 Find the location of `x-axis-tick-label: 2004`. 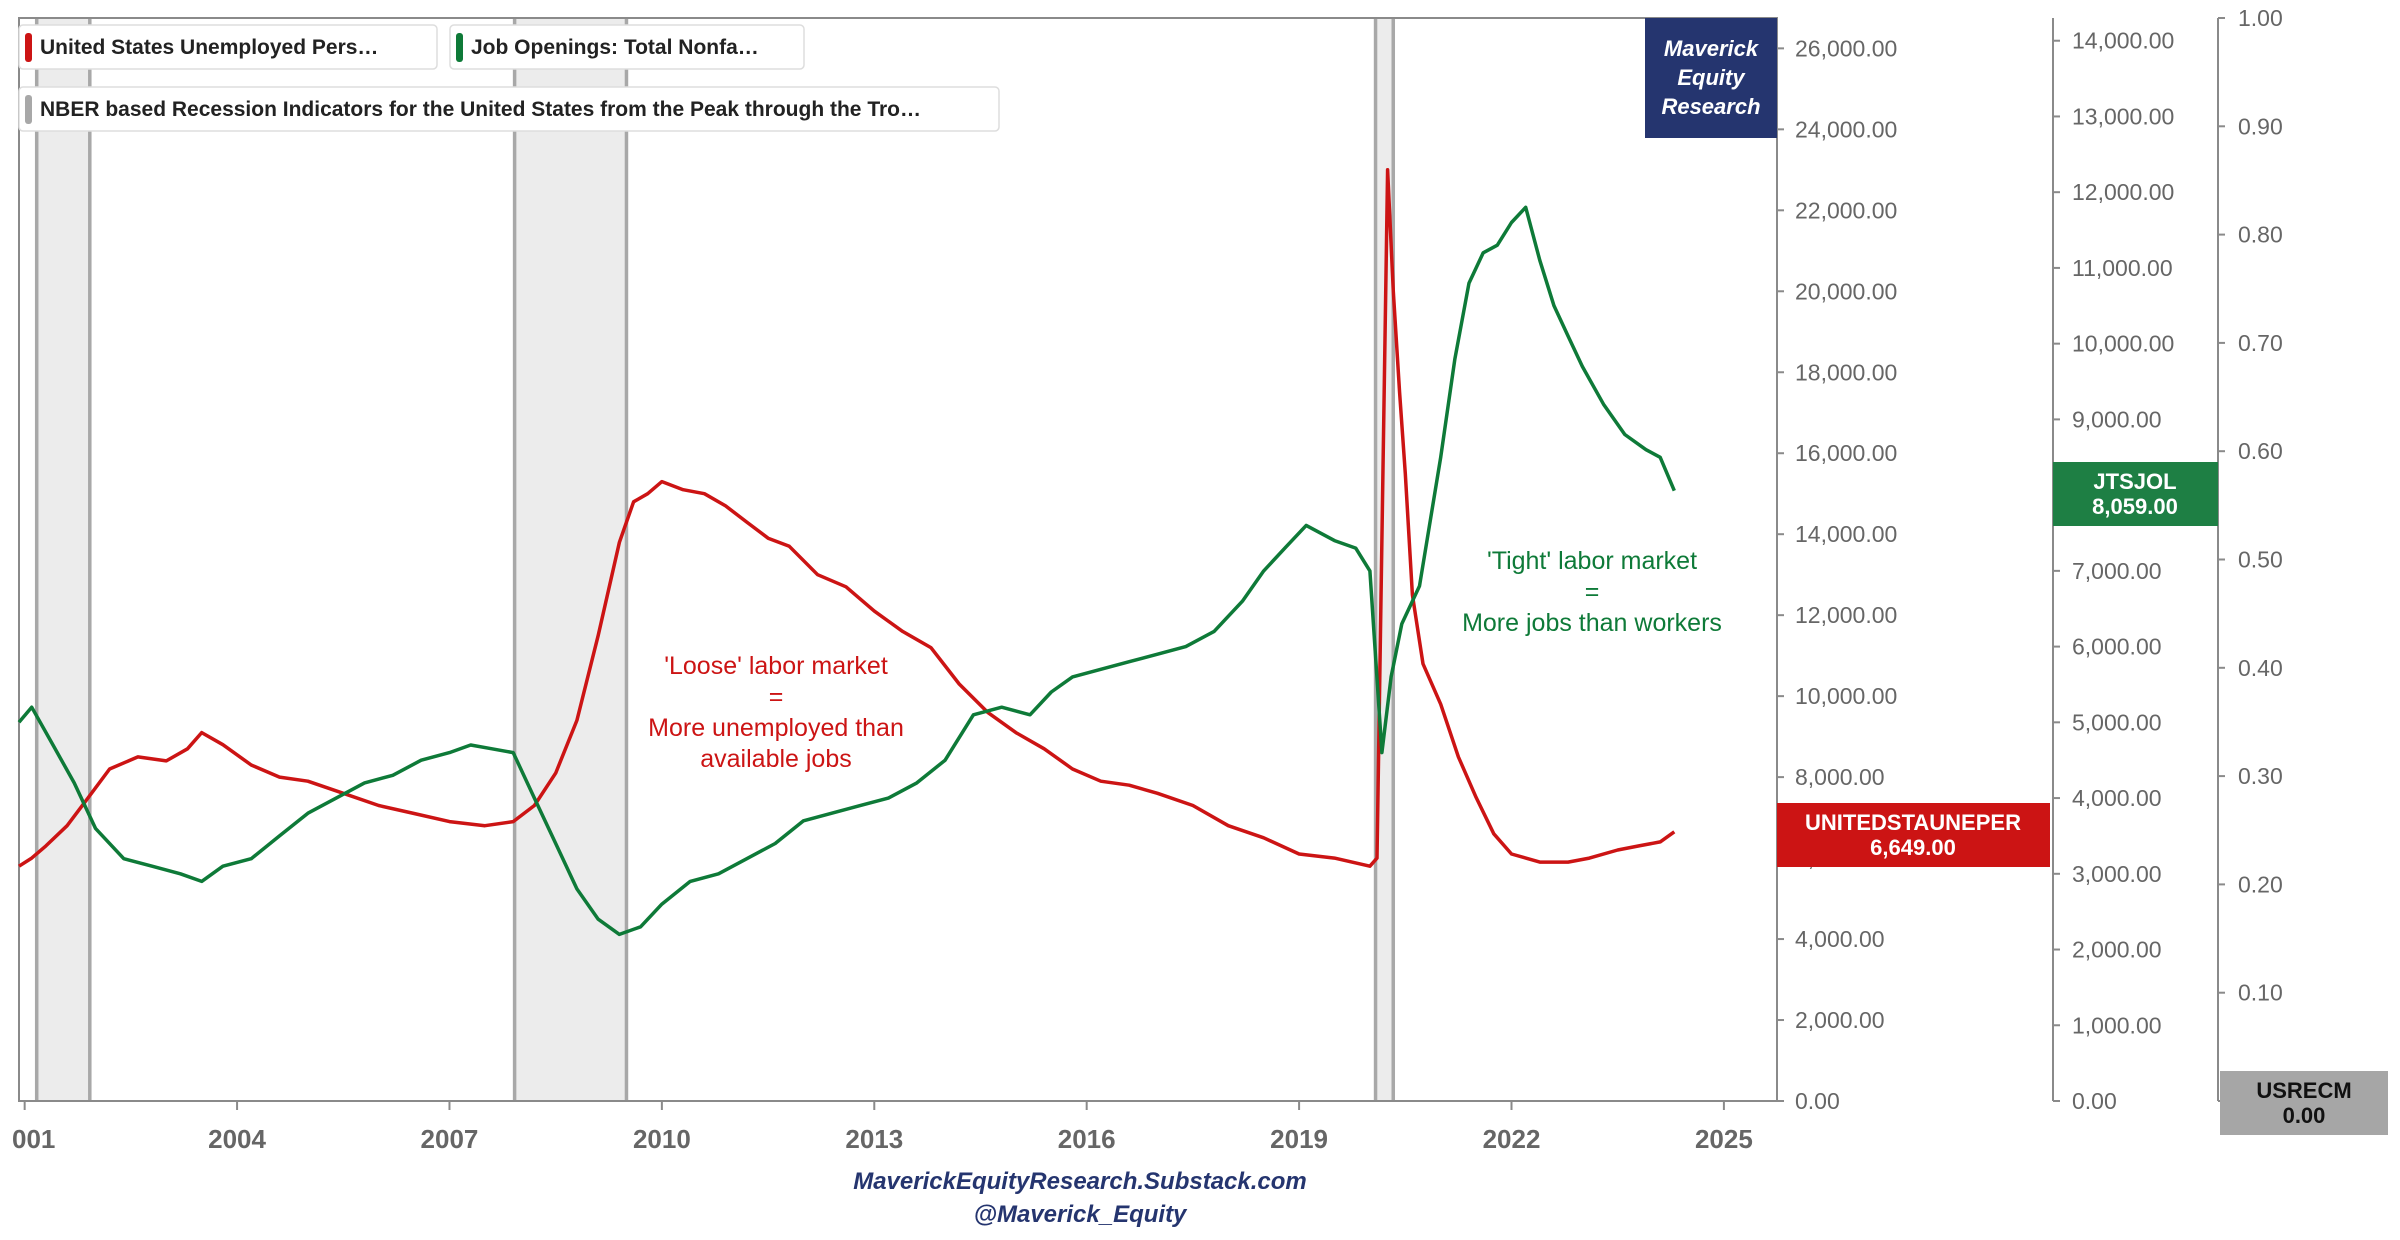

x-axis-tick-label: 2004 is located at coordinates (237, 1139).